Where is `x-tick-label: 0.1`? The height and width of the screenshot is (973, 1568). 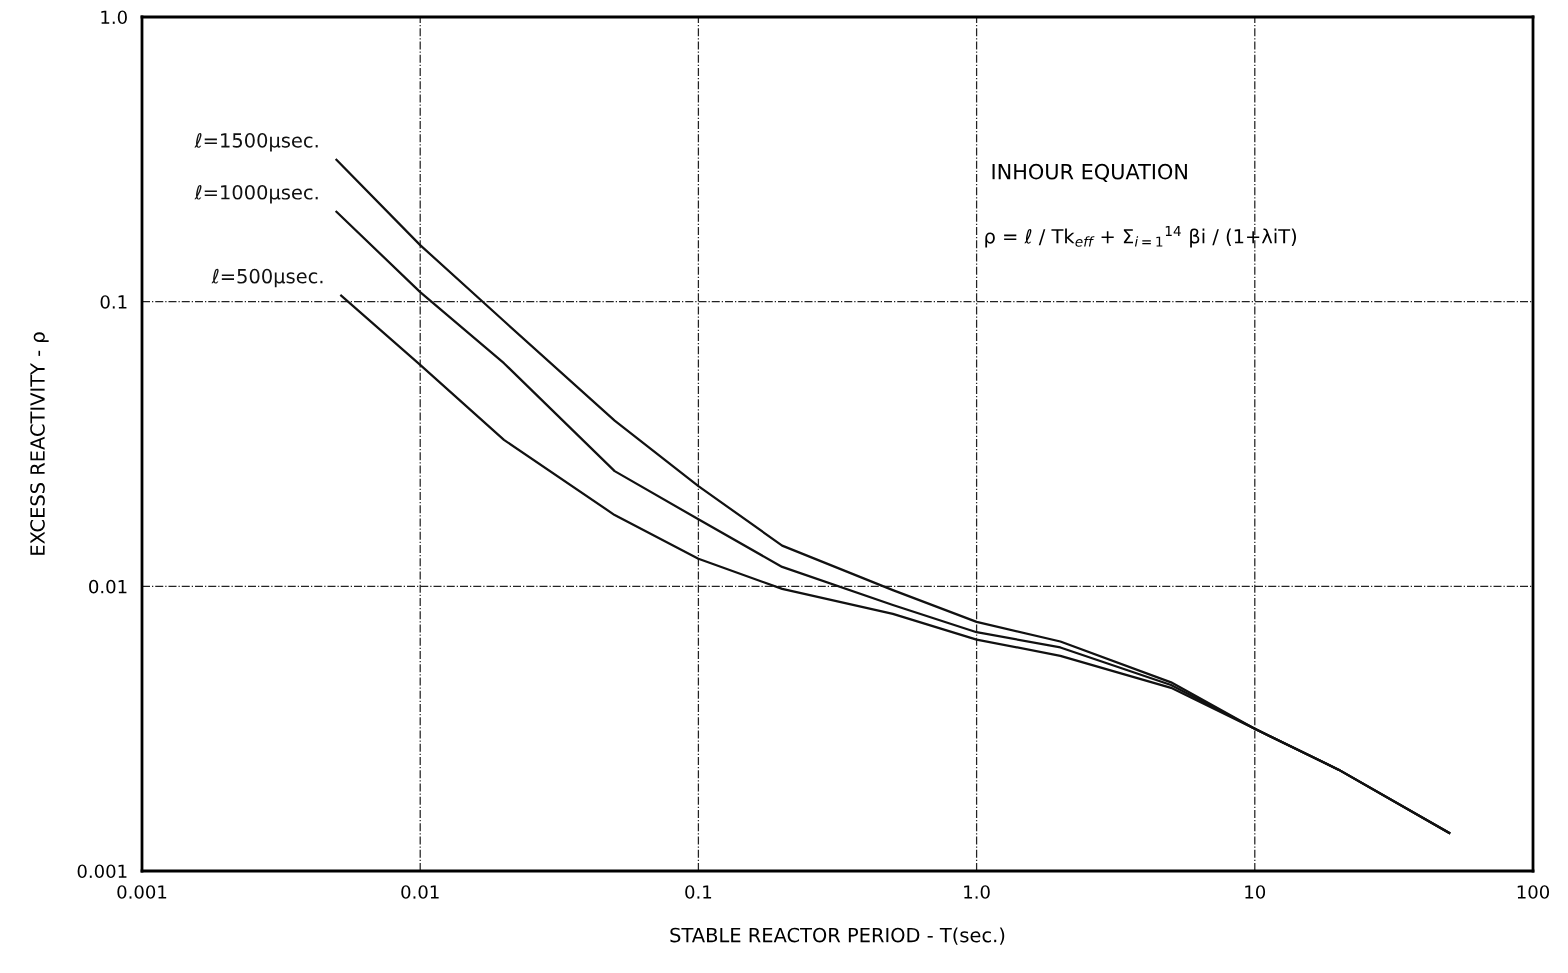 x-tick-label: 0.1 is located at coordinates (698, 892).